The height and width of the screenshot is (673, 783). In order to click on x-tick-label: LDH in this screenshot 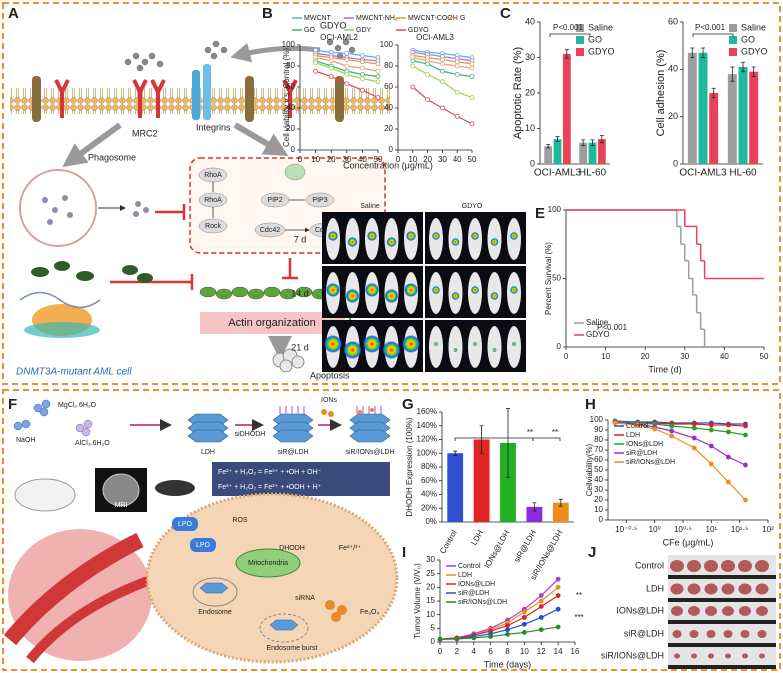, I will do `click(477, 537)`.